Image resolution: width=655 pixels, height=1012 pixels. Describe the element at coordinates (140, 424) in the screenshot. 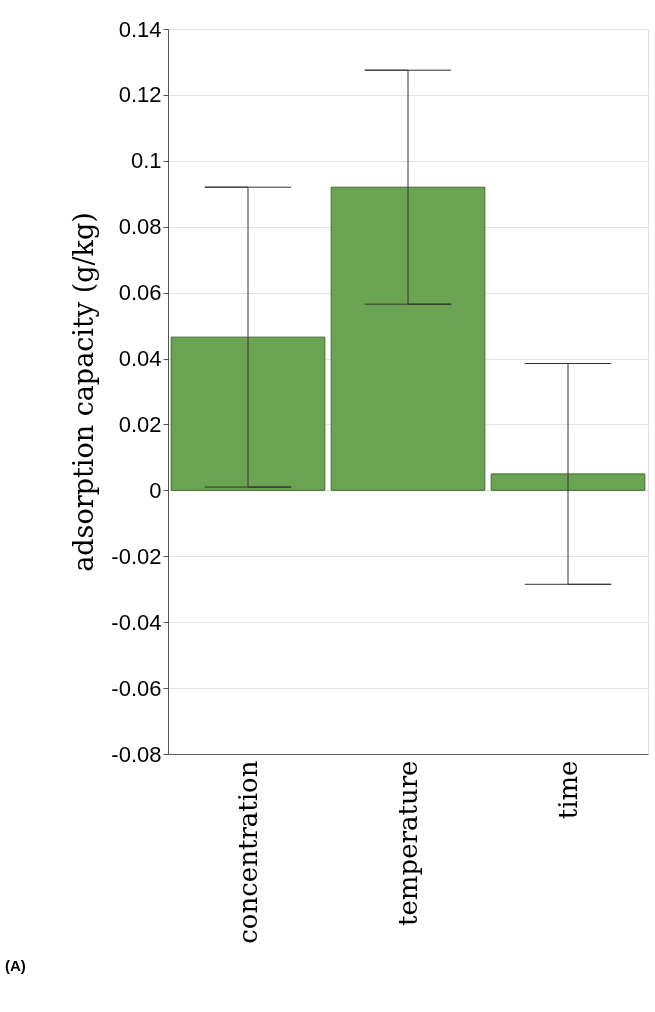

I see `y-tick-label: 0.02` at that location.